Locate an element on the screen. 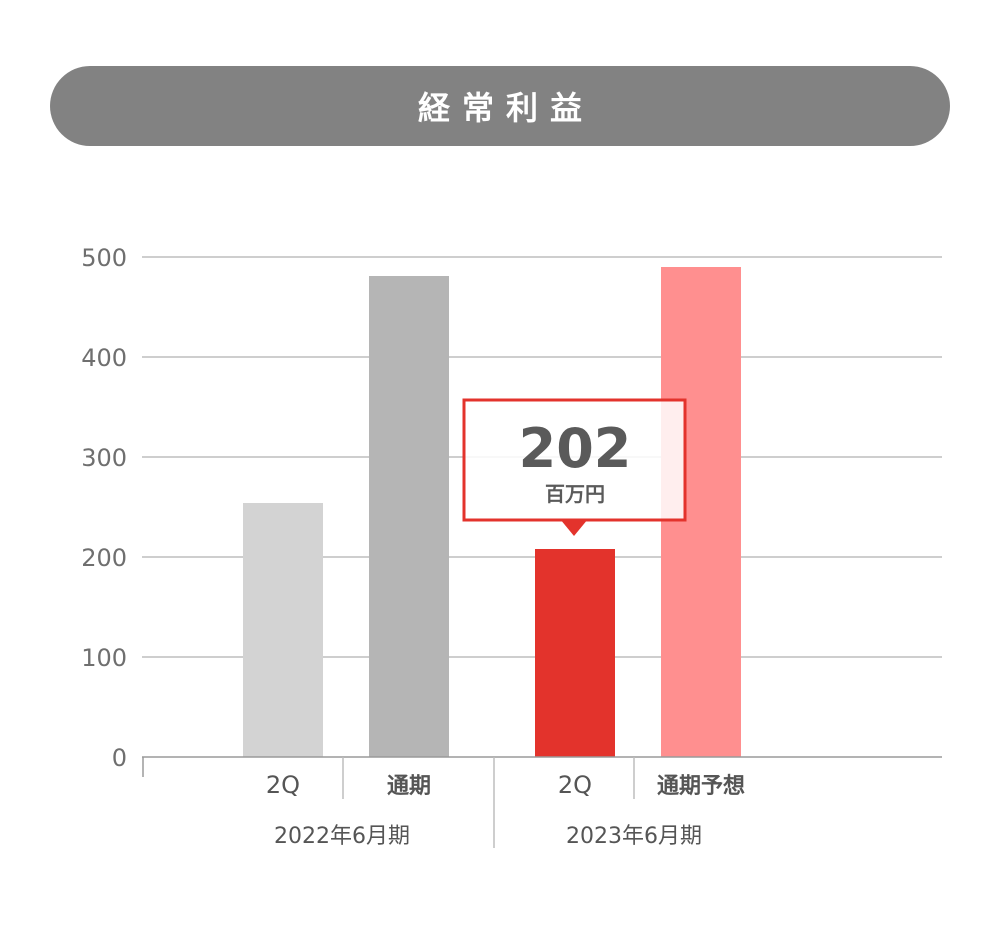 The width and height of the screenshot is (1000, 940). callout-unit: 百万円 is located at coordinates (575, 494).